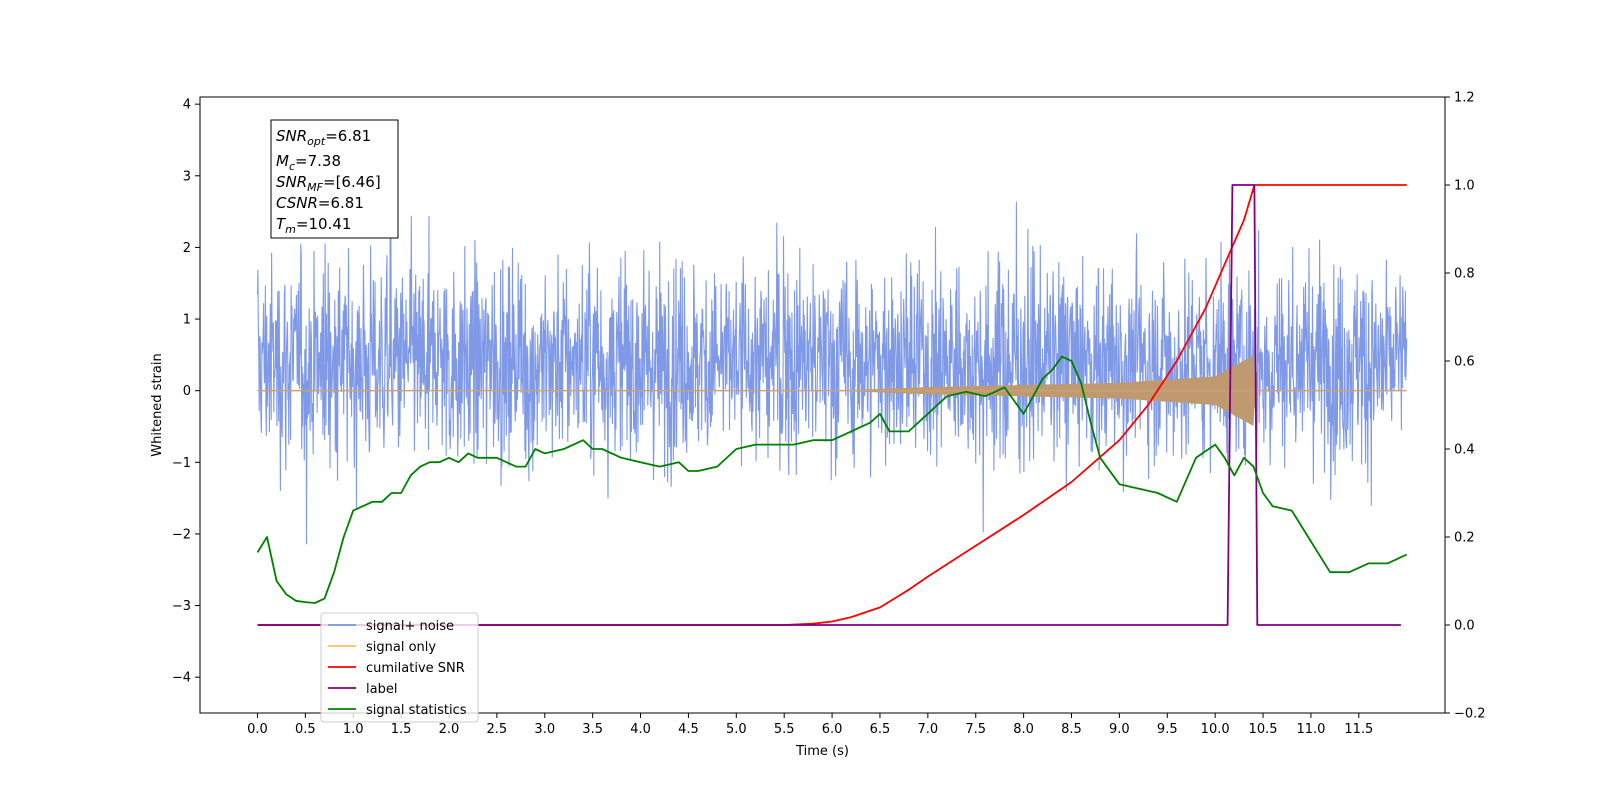 The width and height of the screenshot is (1600, 800). Describe the element at coordinates (449, 729) in the screenshot. I see `x-tick-label: 2.0` at that location.